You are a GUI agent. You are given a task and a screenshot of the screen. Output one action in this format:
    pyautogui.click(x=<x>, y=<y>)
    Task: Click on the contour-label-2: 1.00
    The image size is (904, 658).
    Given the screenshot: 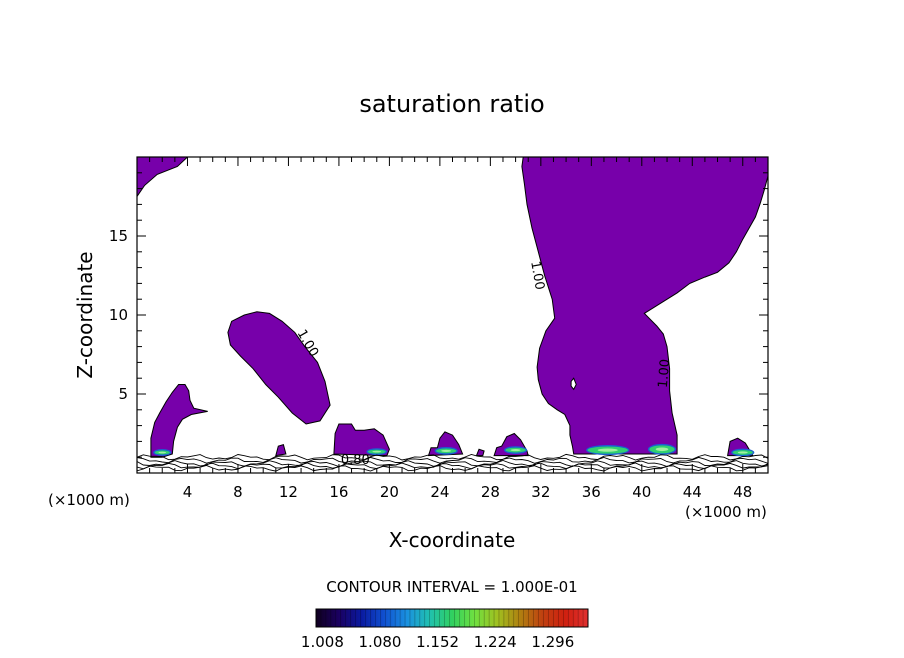 What is the action you would take?
    pyautogui.click(x=664, y=373)
    